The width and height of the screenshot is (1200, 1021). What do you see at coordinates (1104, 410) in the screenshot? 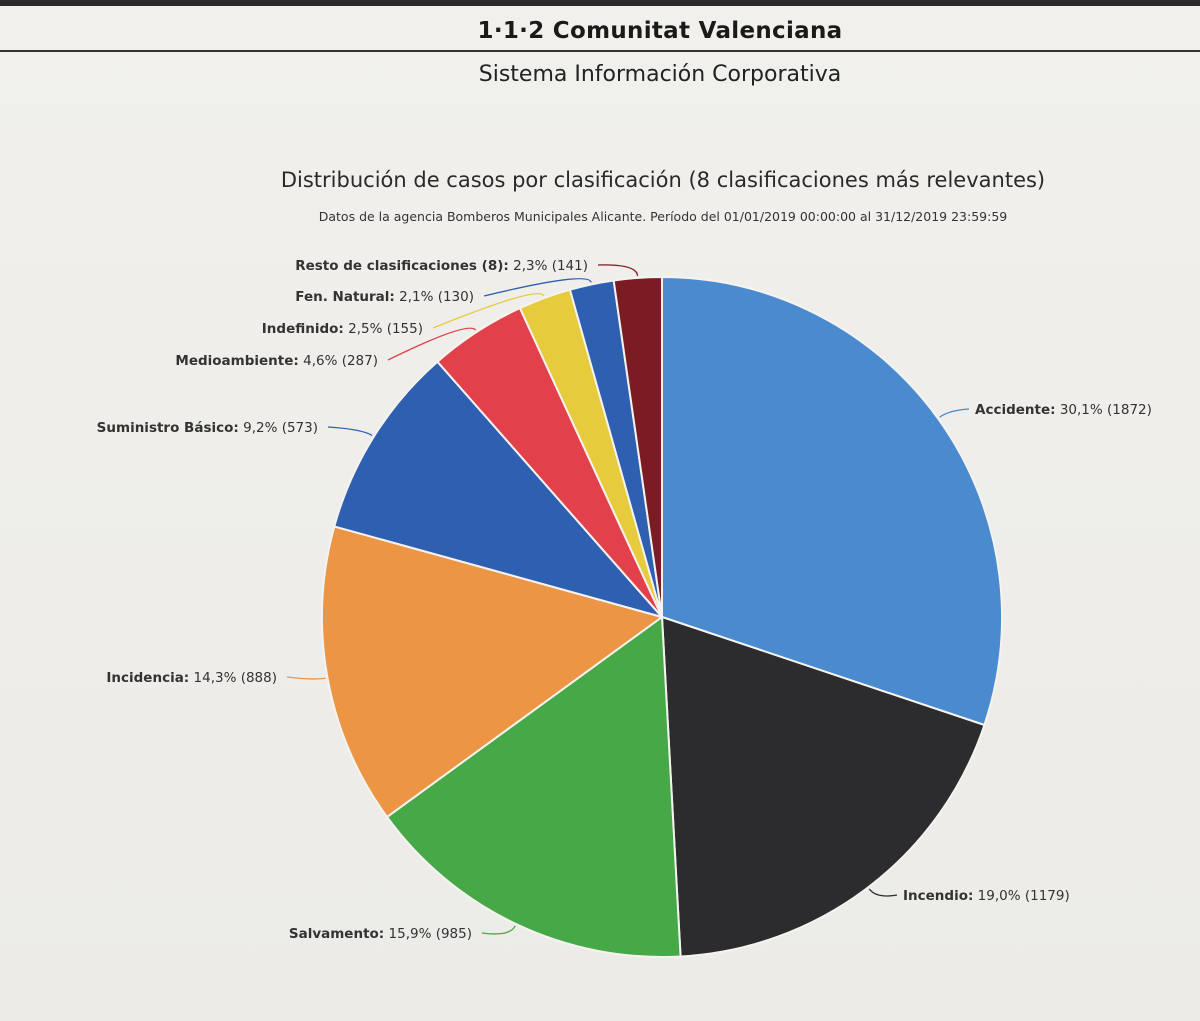
I see `slice-label-value: 30,1% (1872)` at bounding box center [1104, 410].